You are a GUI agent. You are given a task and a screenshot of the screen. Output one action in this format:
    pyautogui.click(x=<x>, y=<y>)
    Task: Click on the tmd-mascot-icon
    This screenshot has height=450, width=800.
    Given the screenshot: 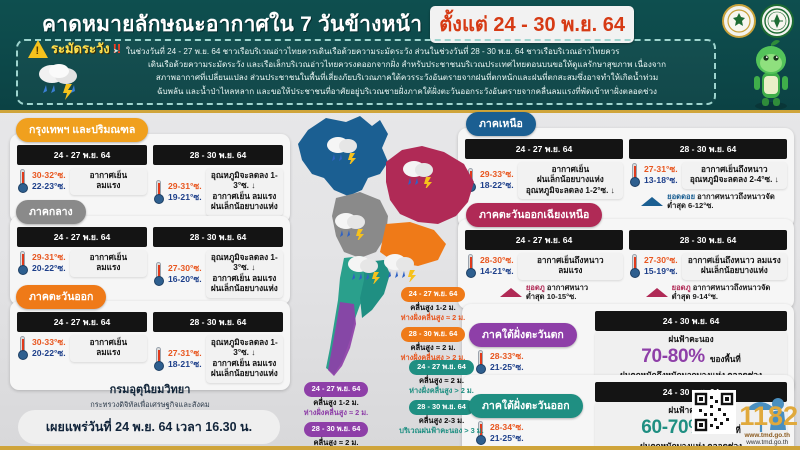 What is the action you would take?
    pyautogui.click(x=771, y=74)
    